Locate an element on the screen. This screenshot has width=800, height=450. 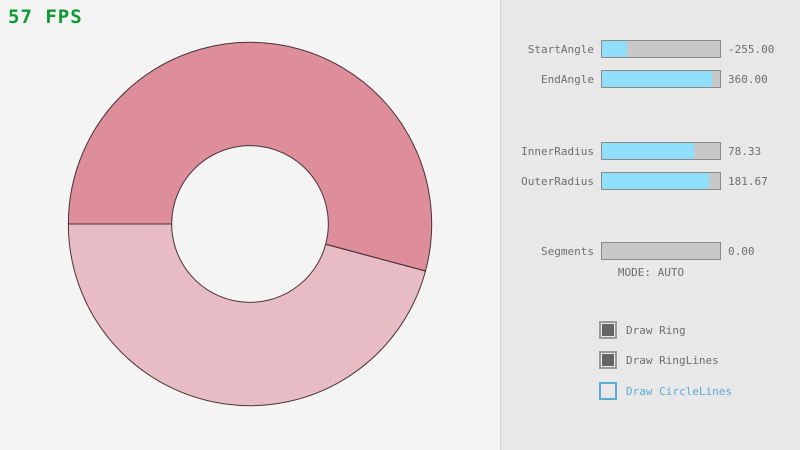
checkbox-label-draw-circlelines: Draw CircleLines is located at coordinates (679, 391).